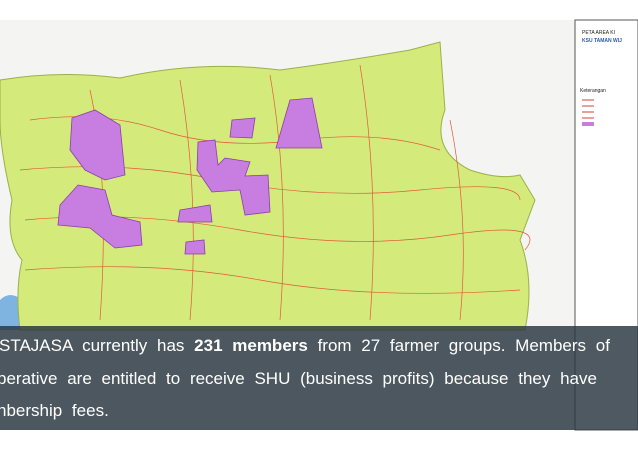  Describe the element at coordinates (190, 176) in the screenshot. I see `member-areas` at that location.